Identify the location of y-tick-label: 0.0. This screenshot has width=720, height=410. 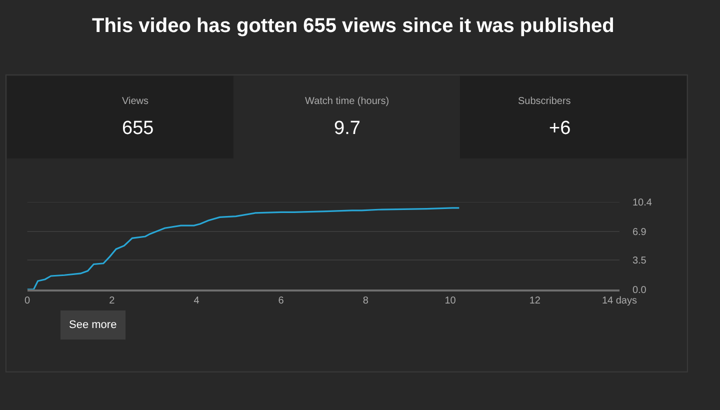
(639, 290).